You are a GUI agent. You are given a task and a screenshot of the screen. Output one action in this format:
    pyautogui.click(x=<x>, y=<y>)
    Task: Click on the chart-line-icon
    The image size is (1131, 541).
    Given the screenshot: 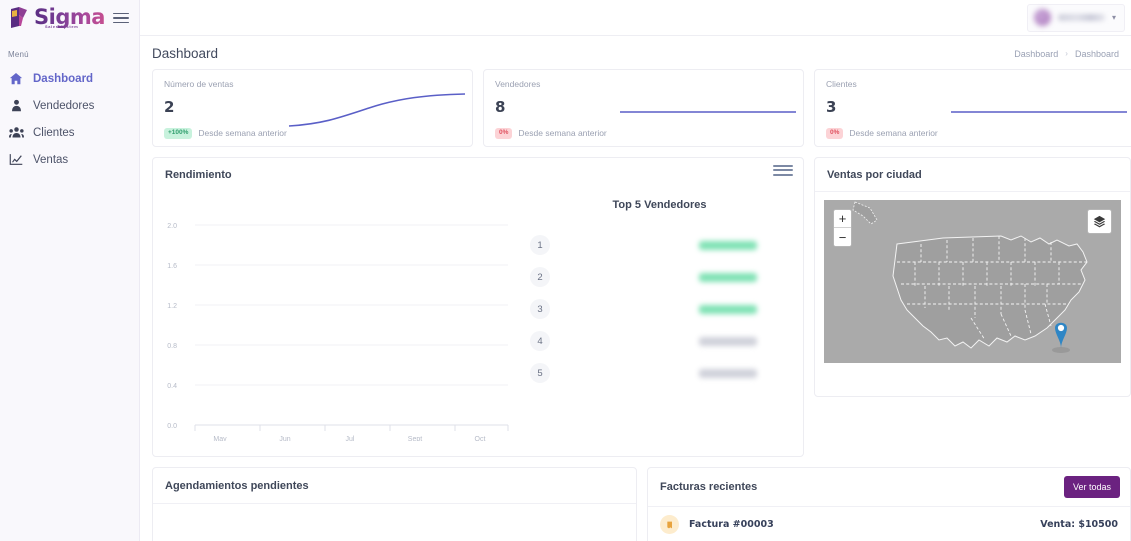 What is the action you would take?
    pyautogui.click(x=16, y=160)
    